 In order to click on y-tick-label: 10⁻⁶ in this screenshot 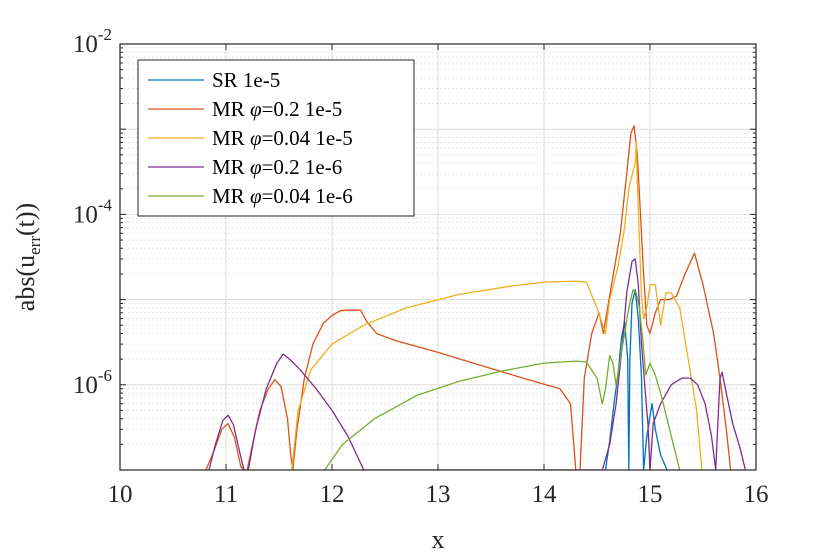, I will do `click(92, 382)`.